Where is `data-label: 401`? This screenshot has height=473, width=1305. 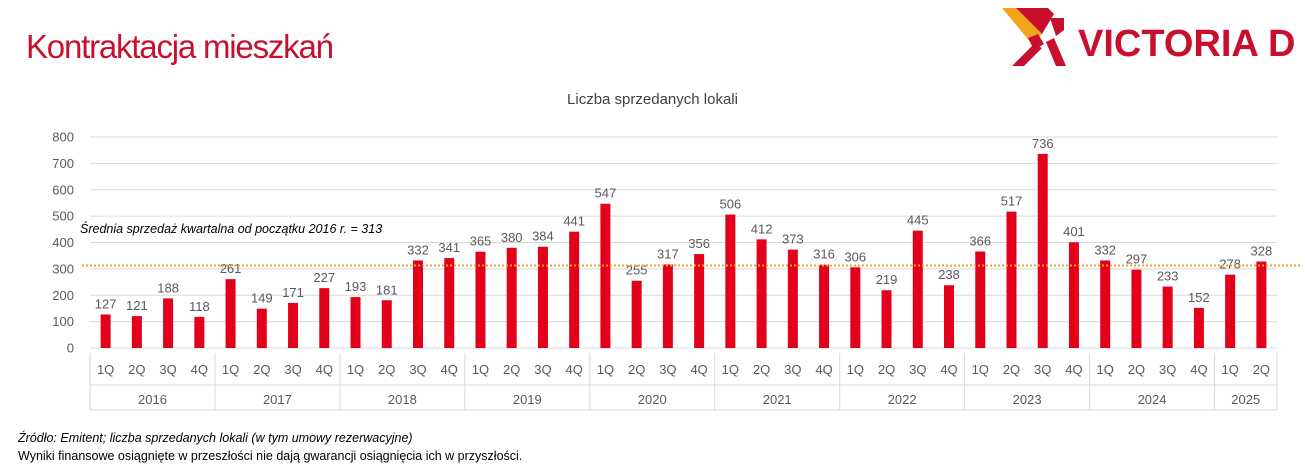
data-label: 401 is located at coordinates (1074, 231).